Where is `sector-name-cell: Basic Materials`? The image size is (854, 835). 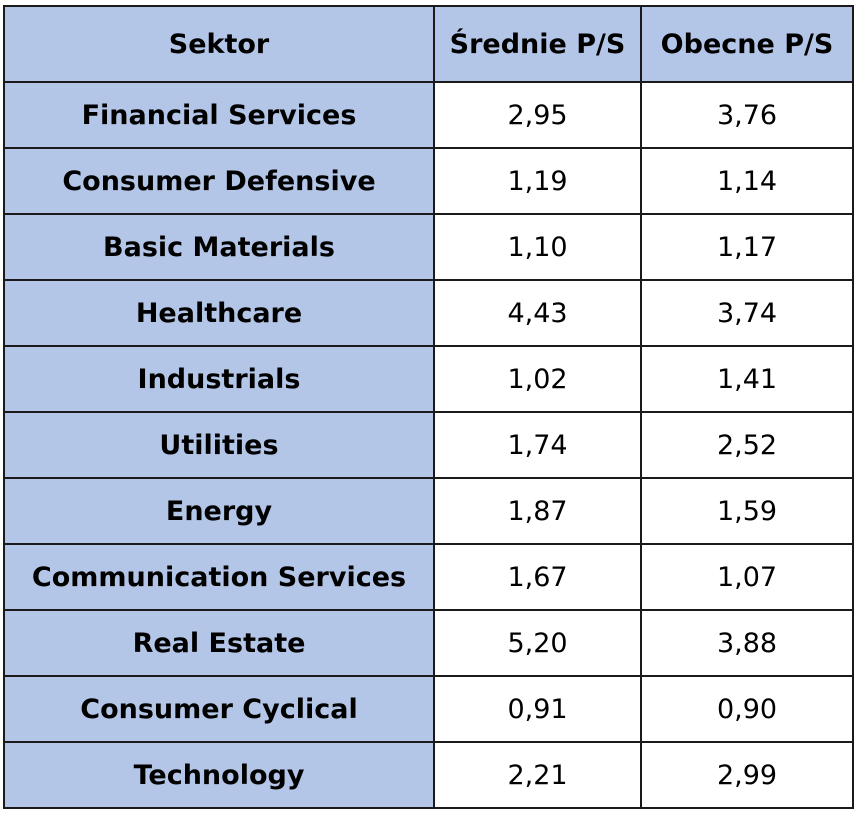 sector-name-cell: Basic Materials is located at coordinates (219, 247).